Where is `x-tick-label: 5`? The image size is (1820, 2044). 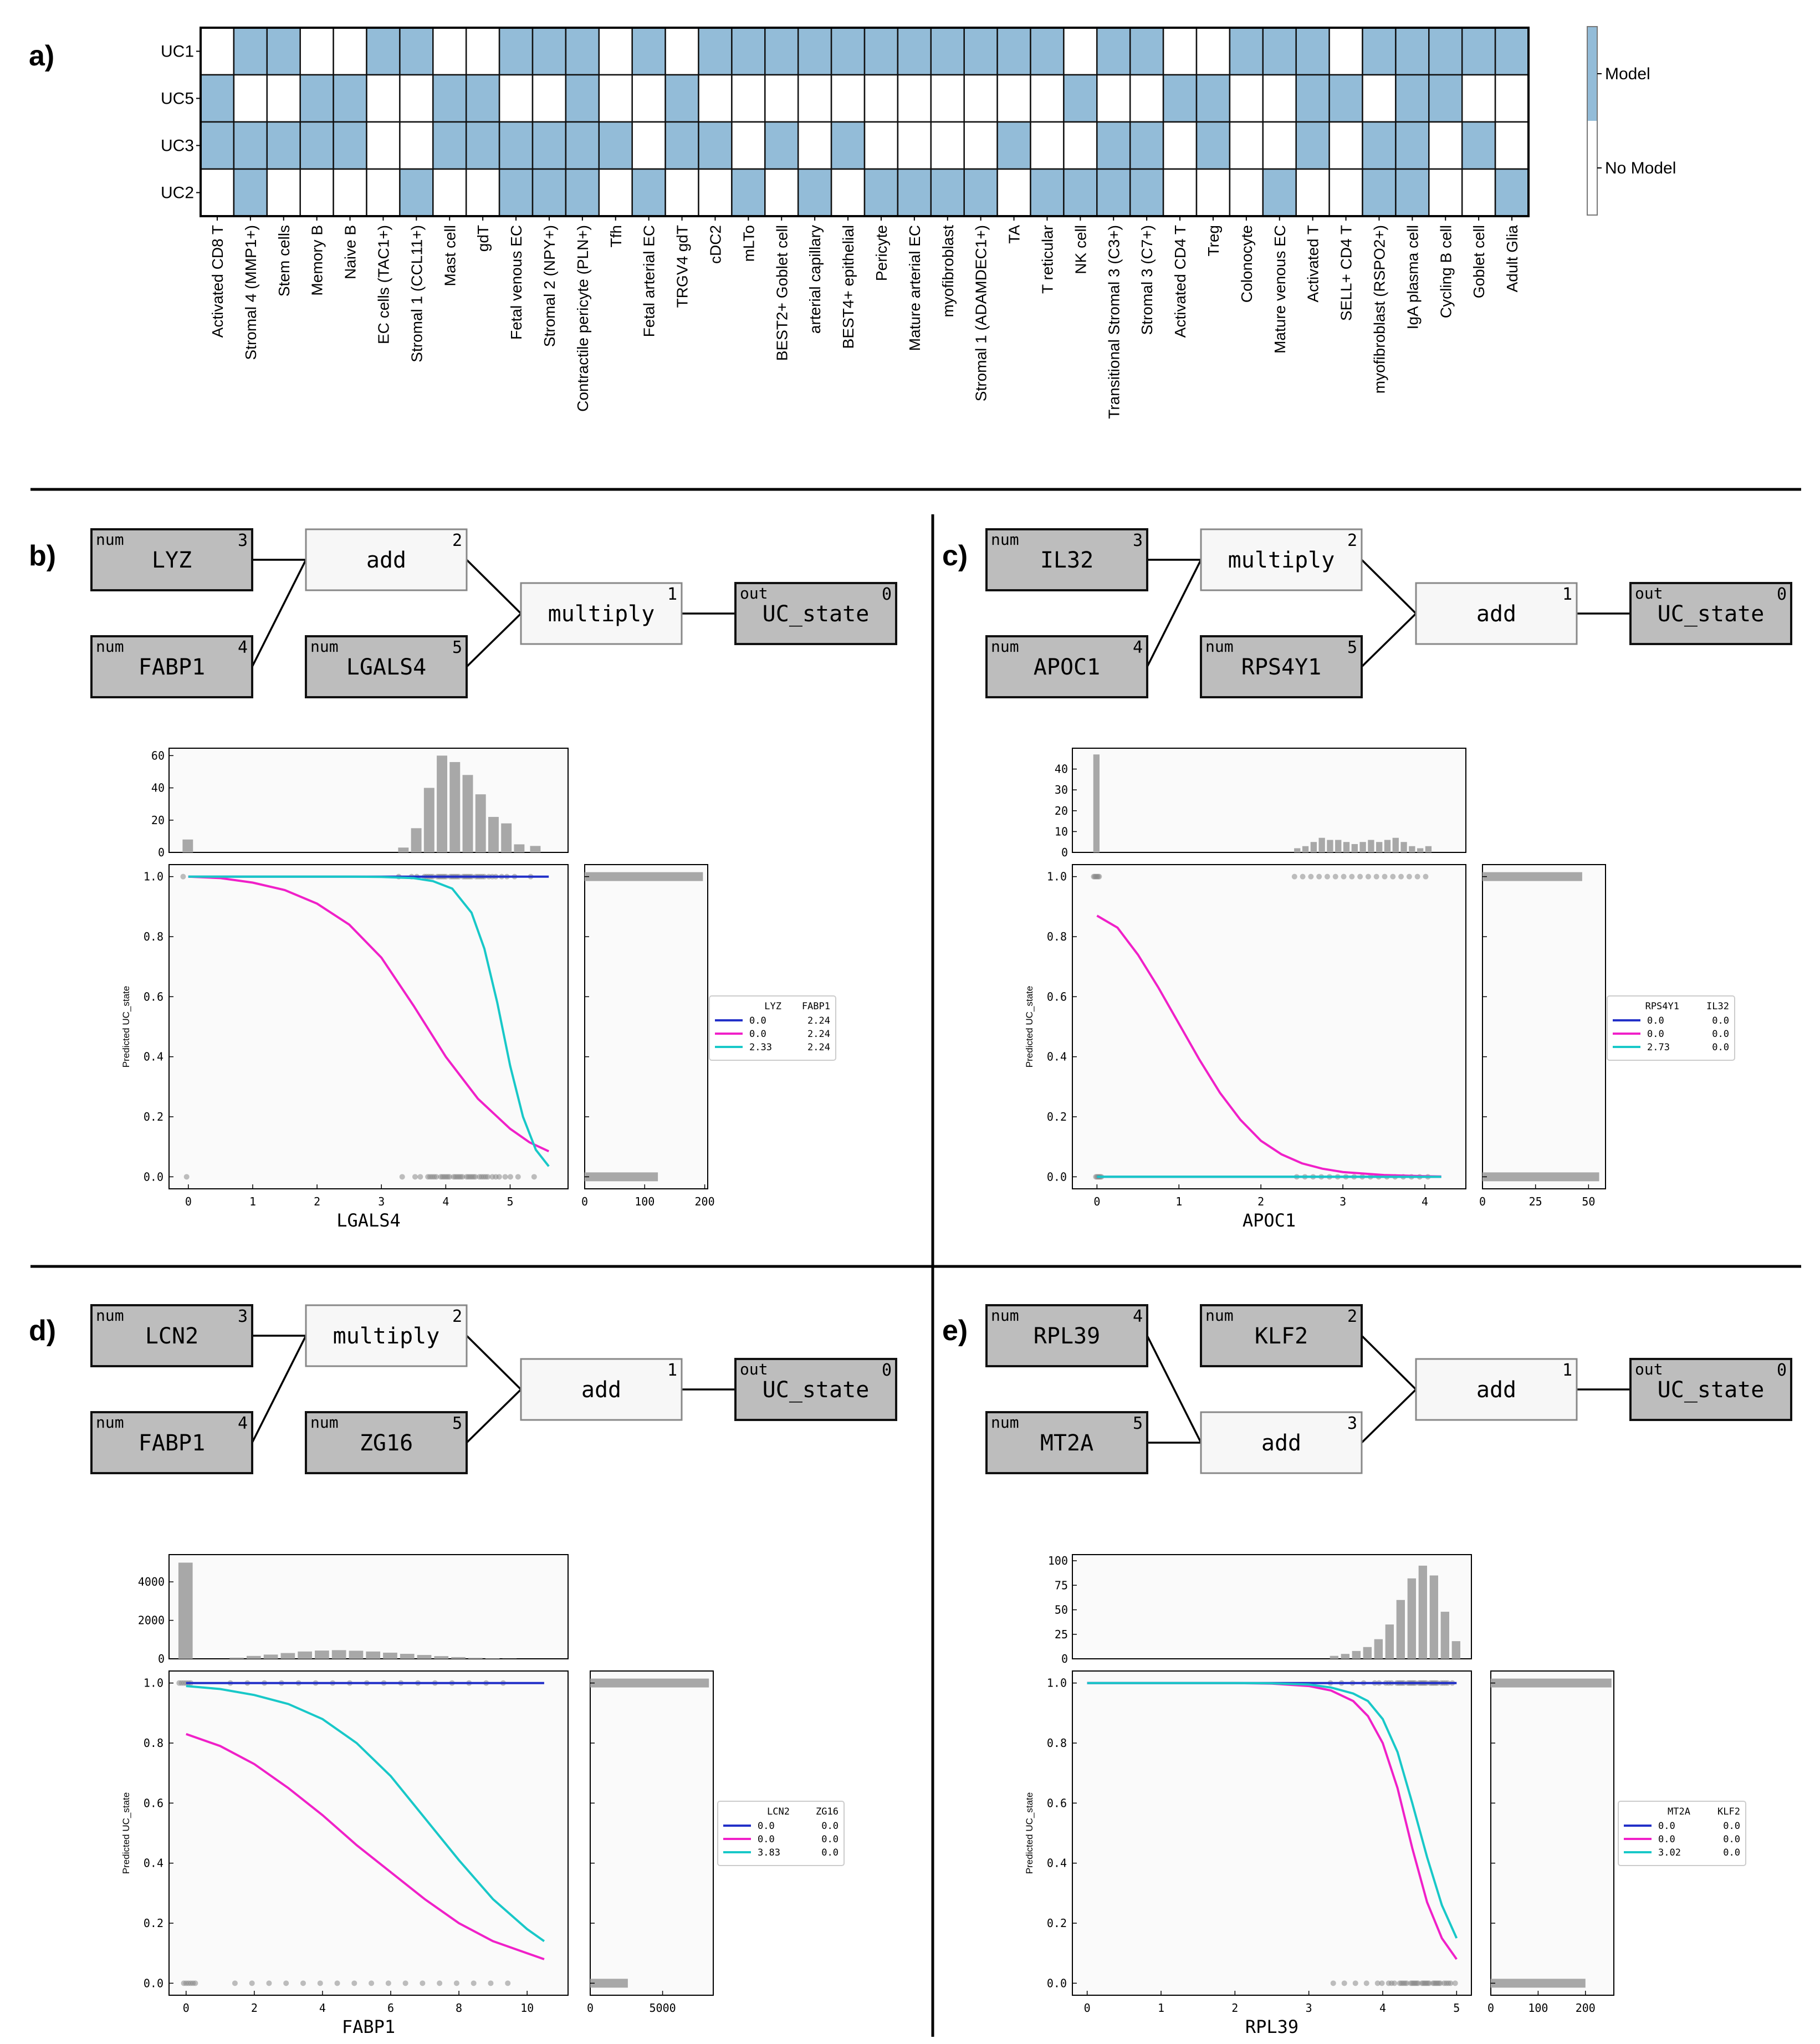 x-tick-label: 5 is located at coordinates (1456, 2008).